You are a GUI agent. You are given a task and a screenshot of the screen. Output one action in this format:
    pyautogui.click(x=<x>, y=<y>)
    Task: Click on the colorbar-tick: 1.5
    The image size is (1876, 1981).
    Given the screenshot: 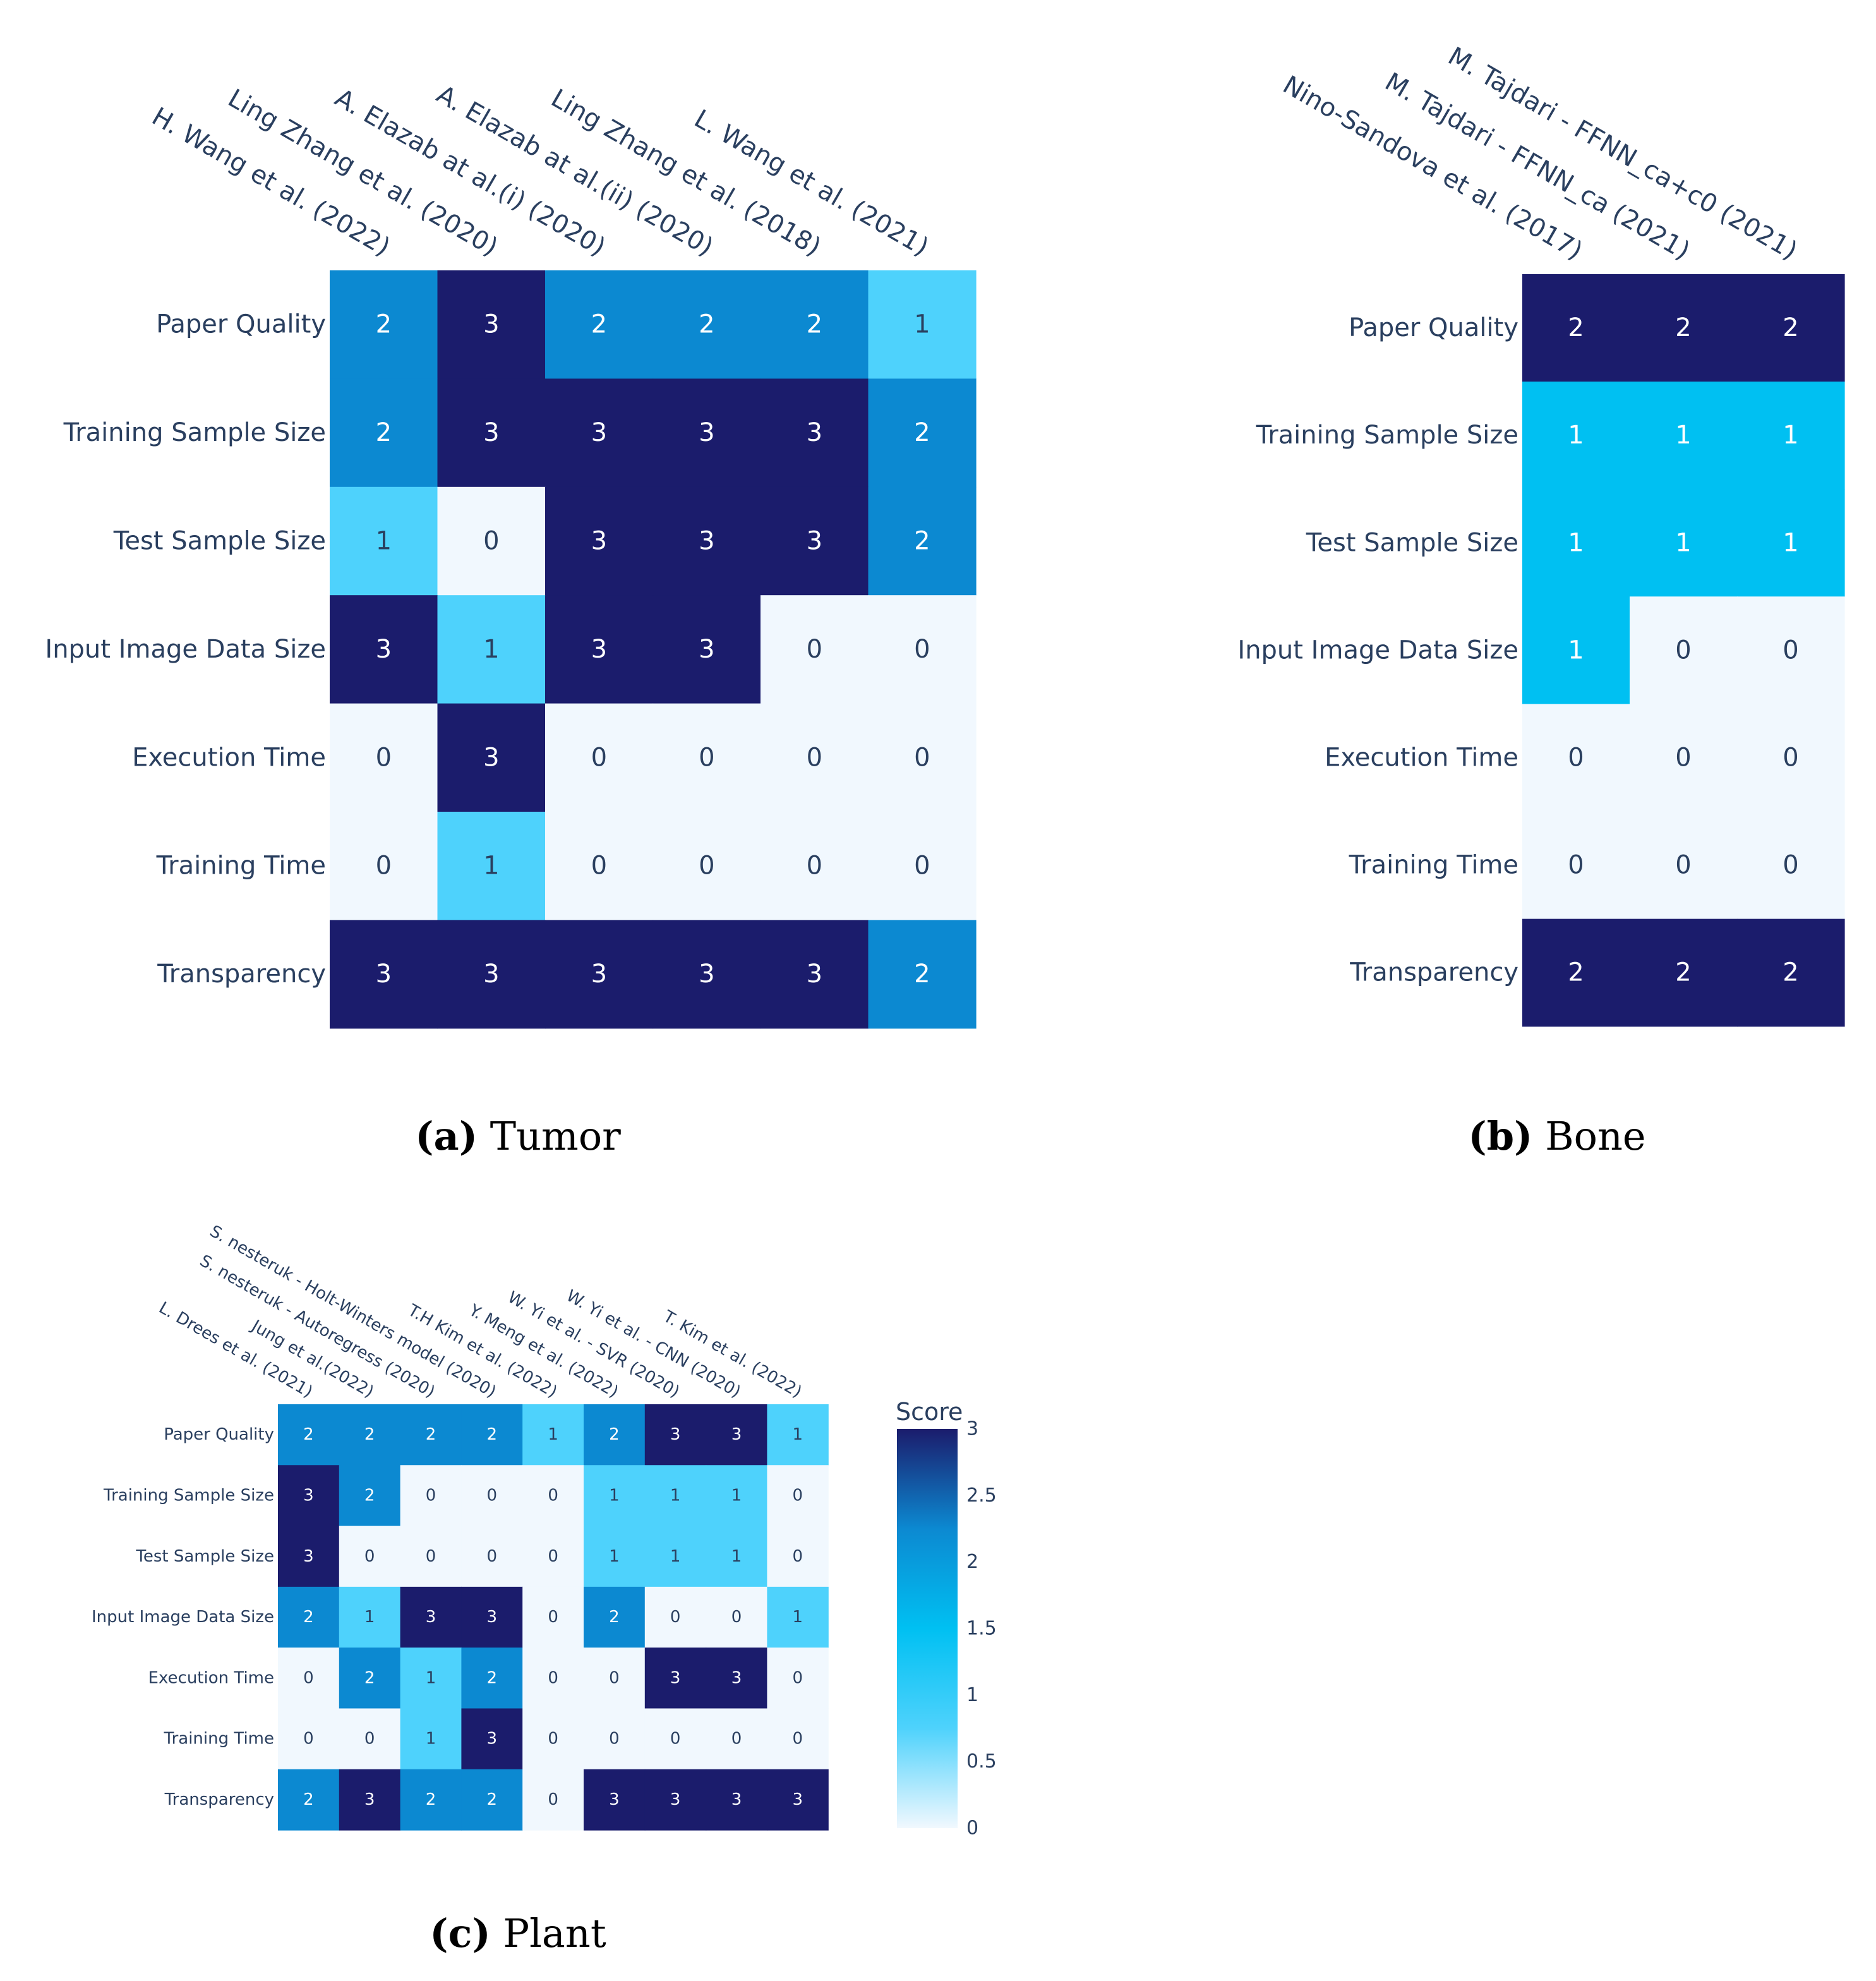 What is the action you would take?
    pyautogui.click(x=981, y=1629)
    